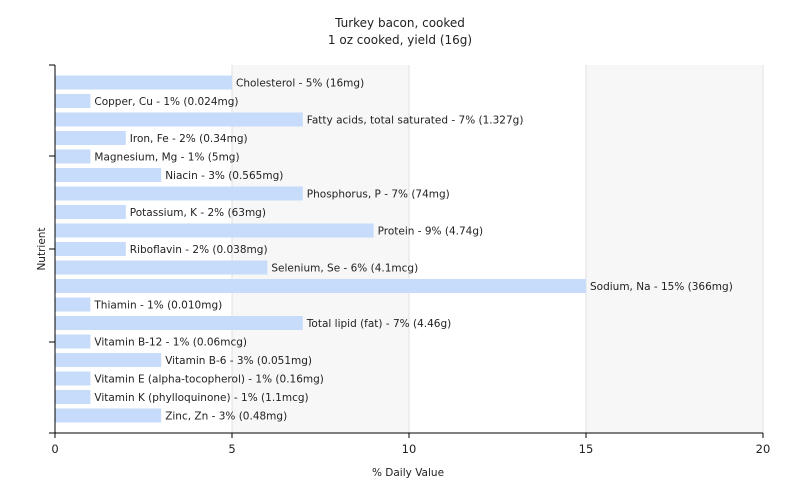  Describe the element at coordinates (54, 449) in the screenshot. I see `x-tick-label: 0` at that location.